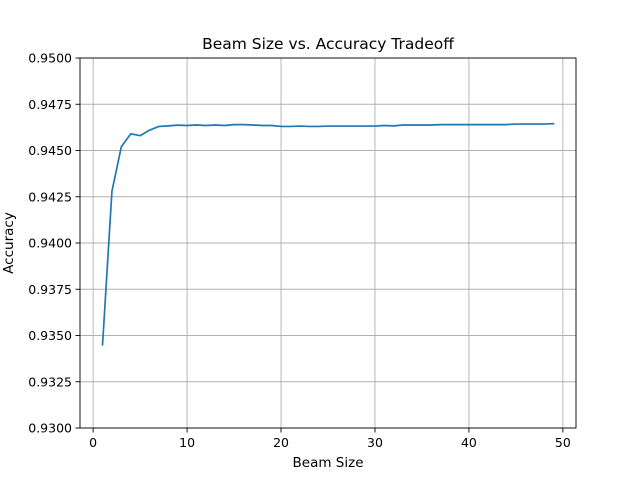 The height and width of the screenshot is (480, 640). Describe the element at coordinates (328, 463) in the screenshot. I see `x-axis-label: Beam Size` at that location.